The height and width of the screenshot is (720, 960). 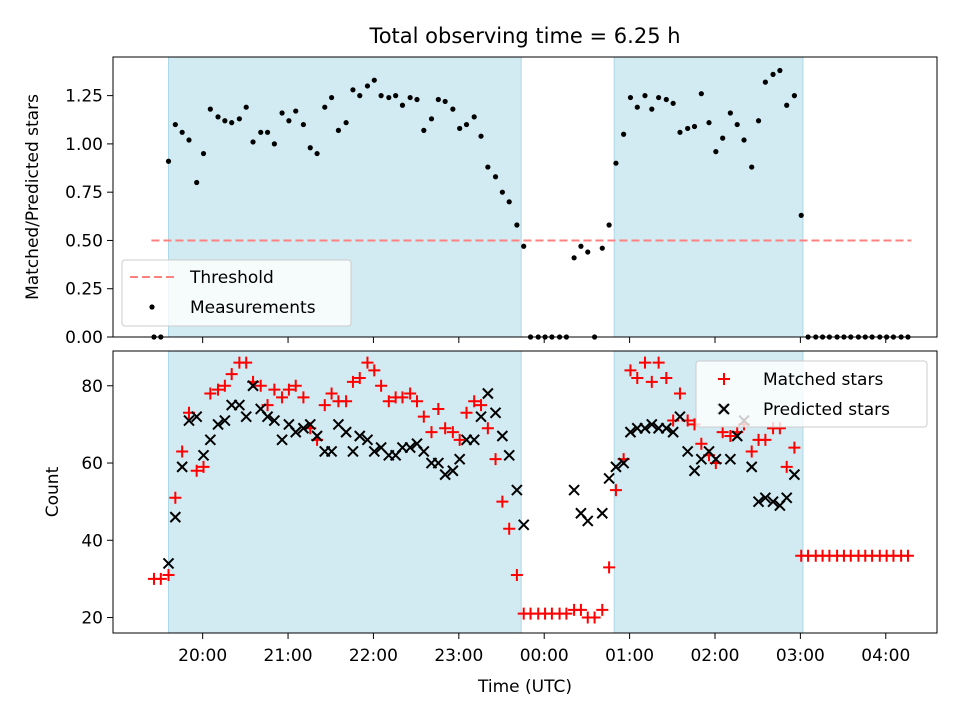 I want to click on top-legend-box, so click(x=236, y=293).